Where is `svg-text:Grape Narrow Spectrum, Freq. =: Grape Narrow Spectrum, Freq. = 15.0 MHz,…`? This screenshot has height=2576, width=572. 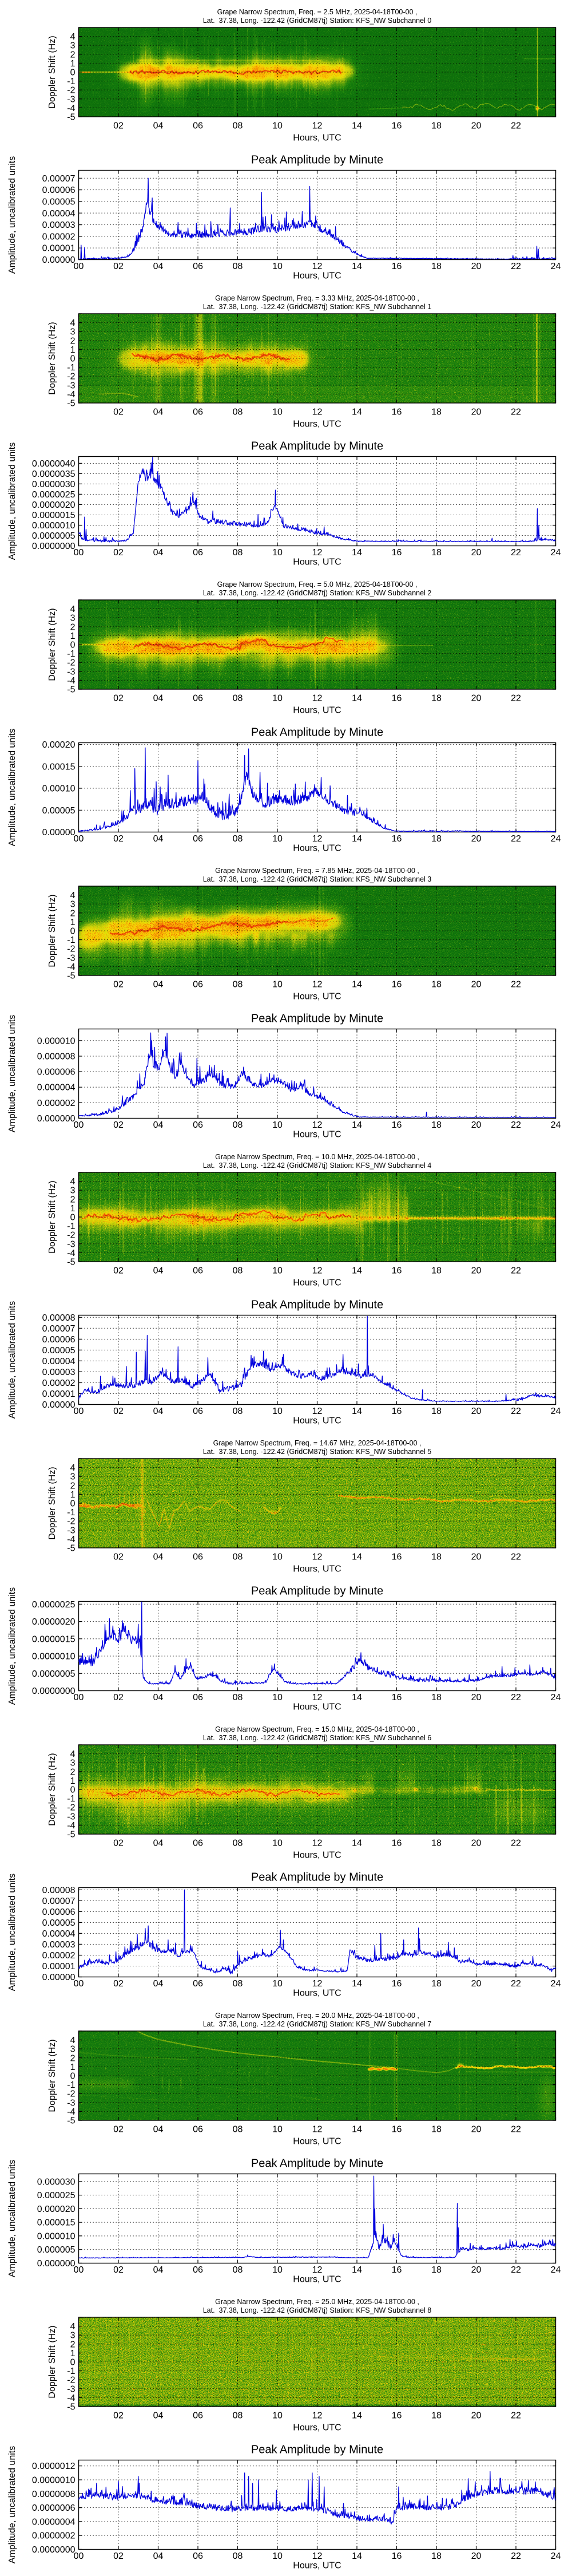 svg-text:Grape Narrow Spectrum, Freq. =: Grape Narrow Spectrum, Freq. = 15.0 MHz,… is located at coordinates (317, 1729).